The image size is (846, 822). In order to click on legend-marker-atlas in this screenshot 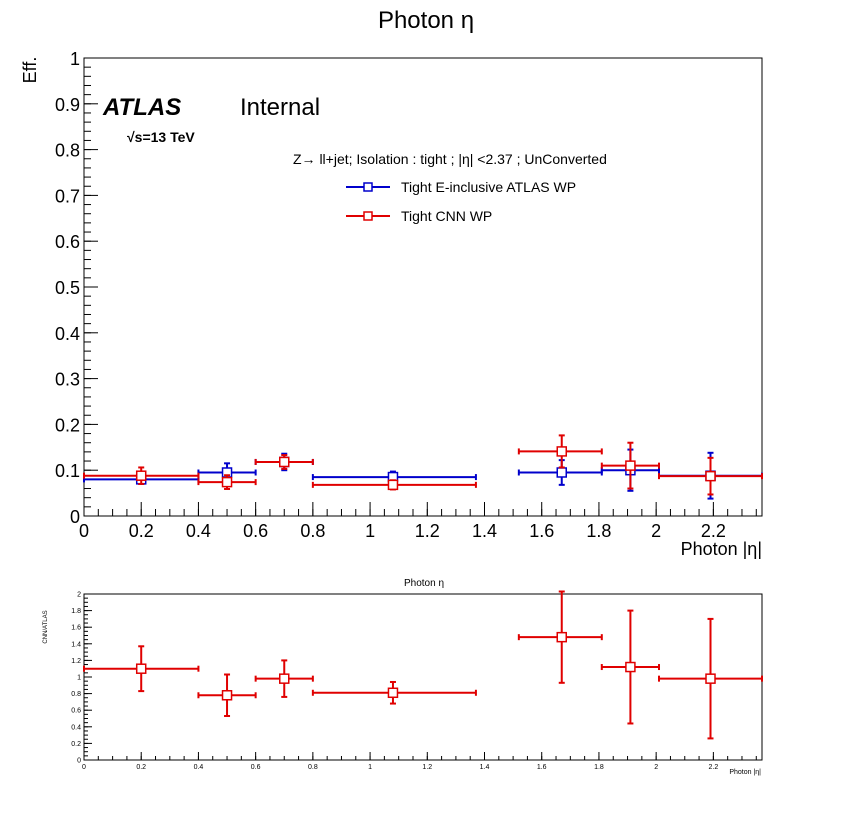, I will do `click(368, 187)`.